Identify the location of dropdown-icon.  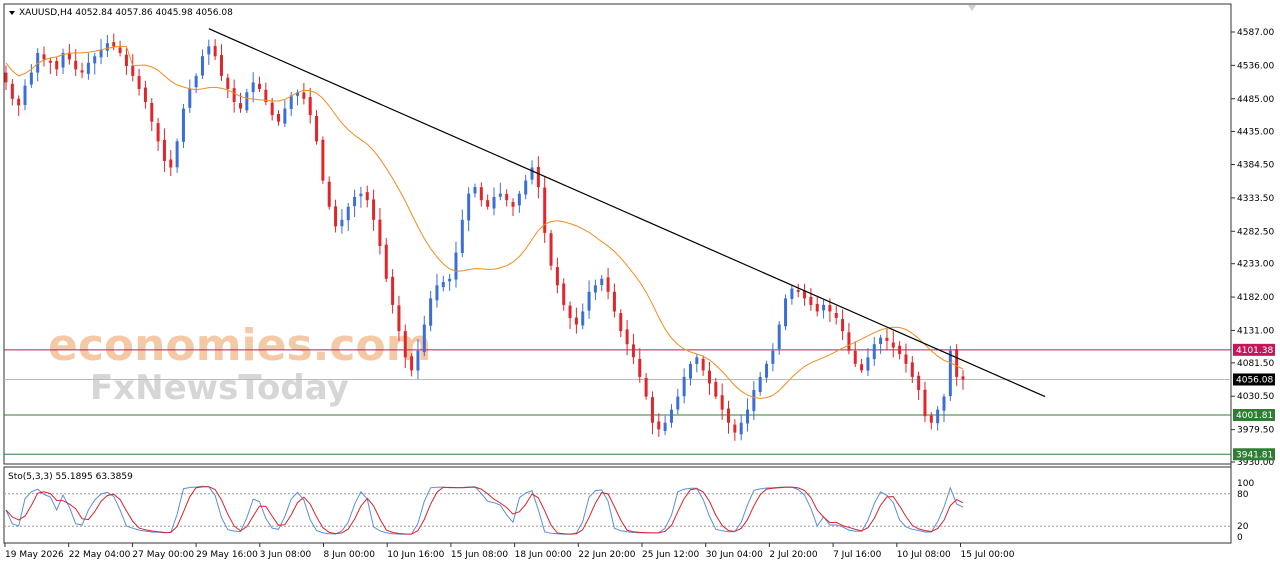
(12, 13).